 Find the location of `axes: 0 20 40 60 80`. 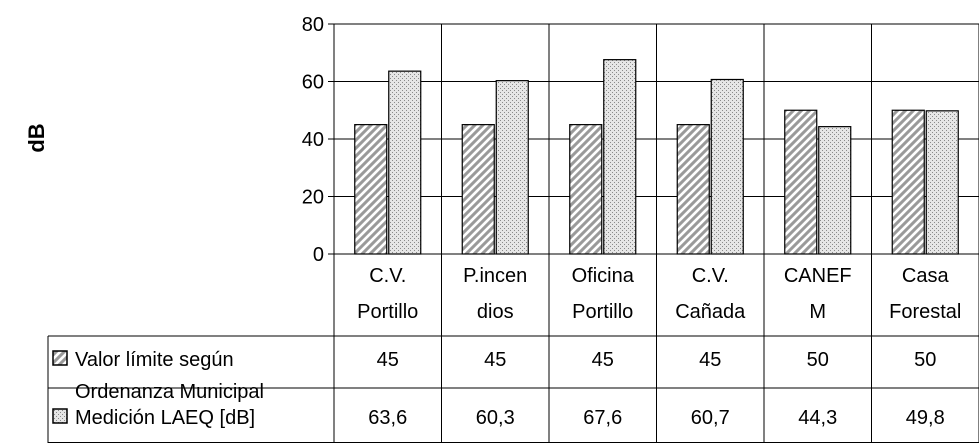

axes: 0 20 40 60 80 is located at coordinates (318, 140).